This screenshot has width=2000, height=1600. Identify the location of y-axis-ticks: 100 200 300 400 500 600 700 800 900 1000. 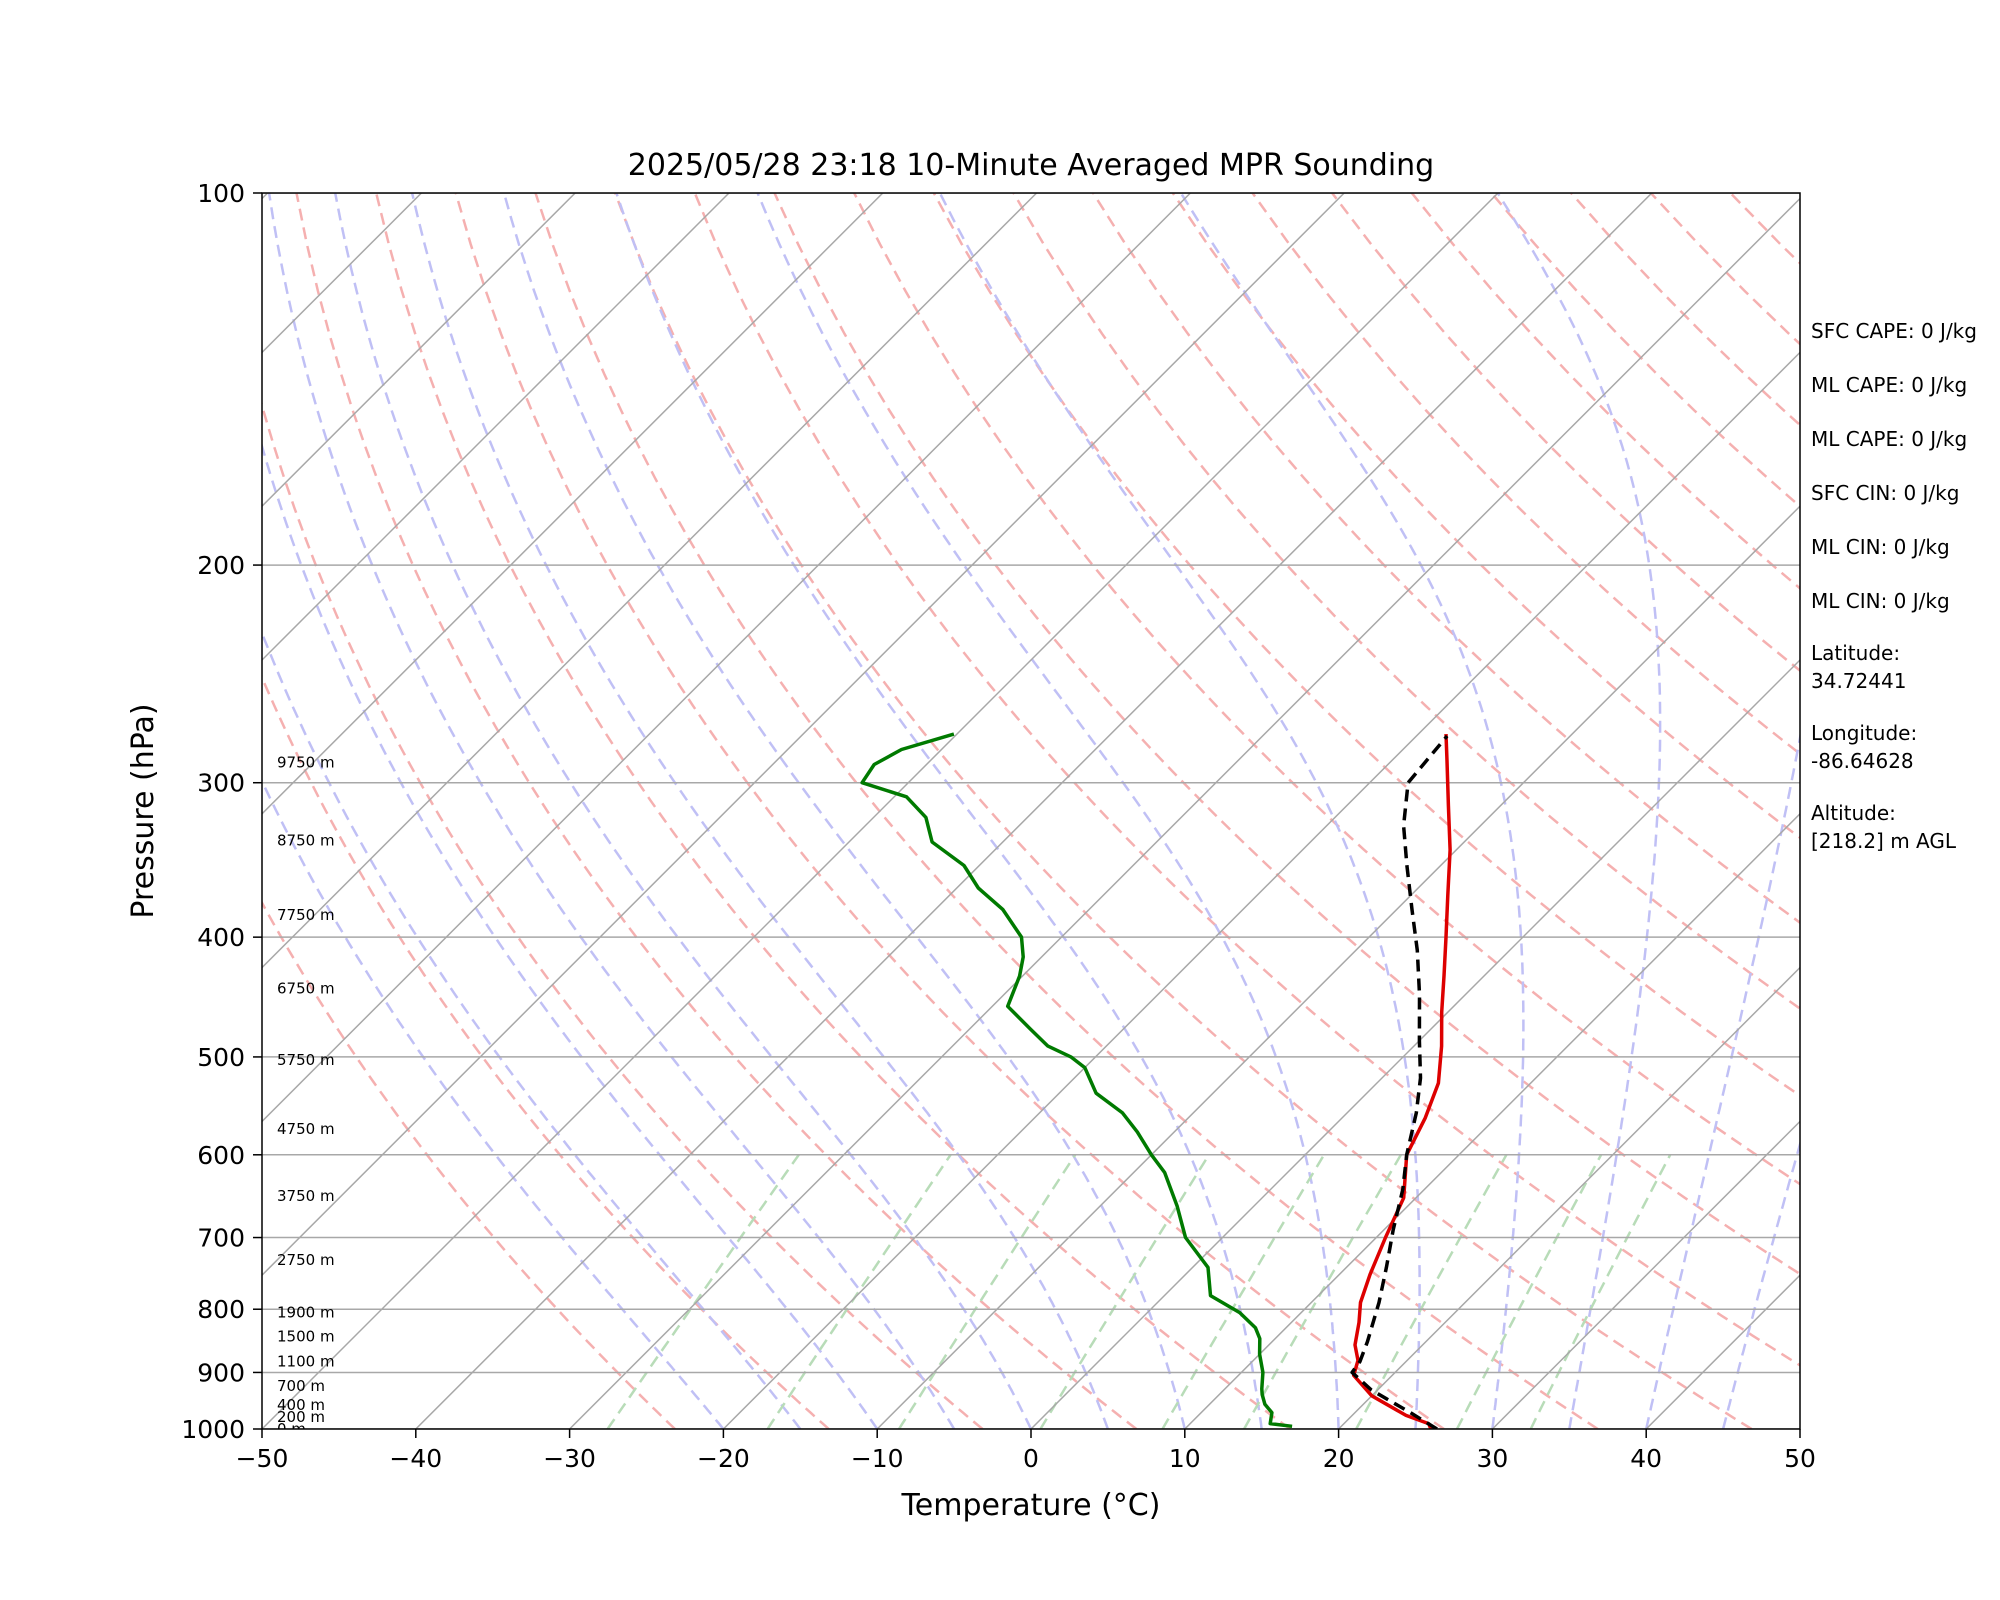
(221, 811).